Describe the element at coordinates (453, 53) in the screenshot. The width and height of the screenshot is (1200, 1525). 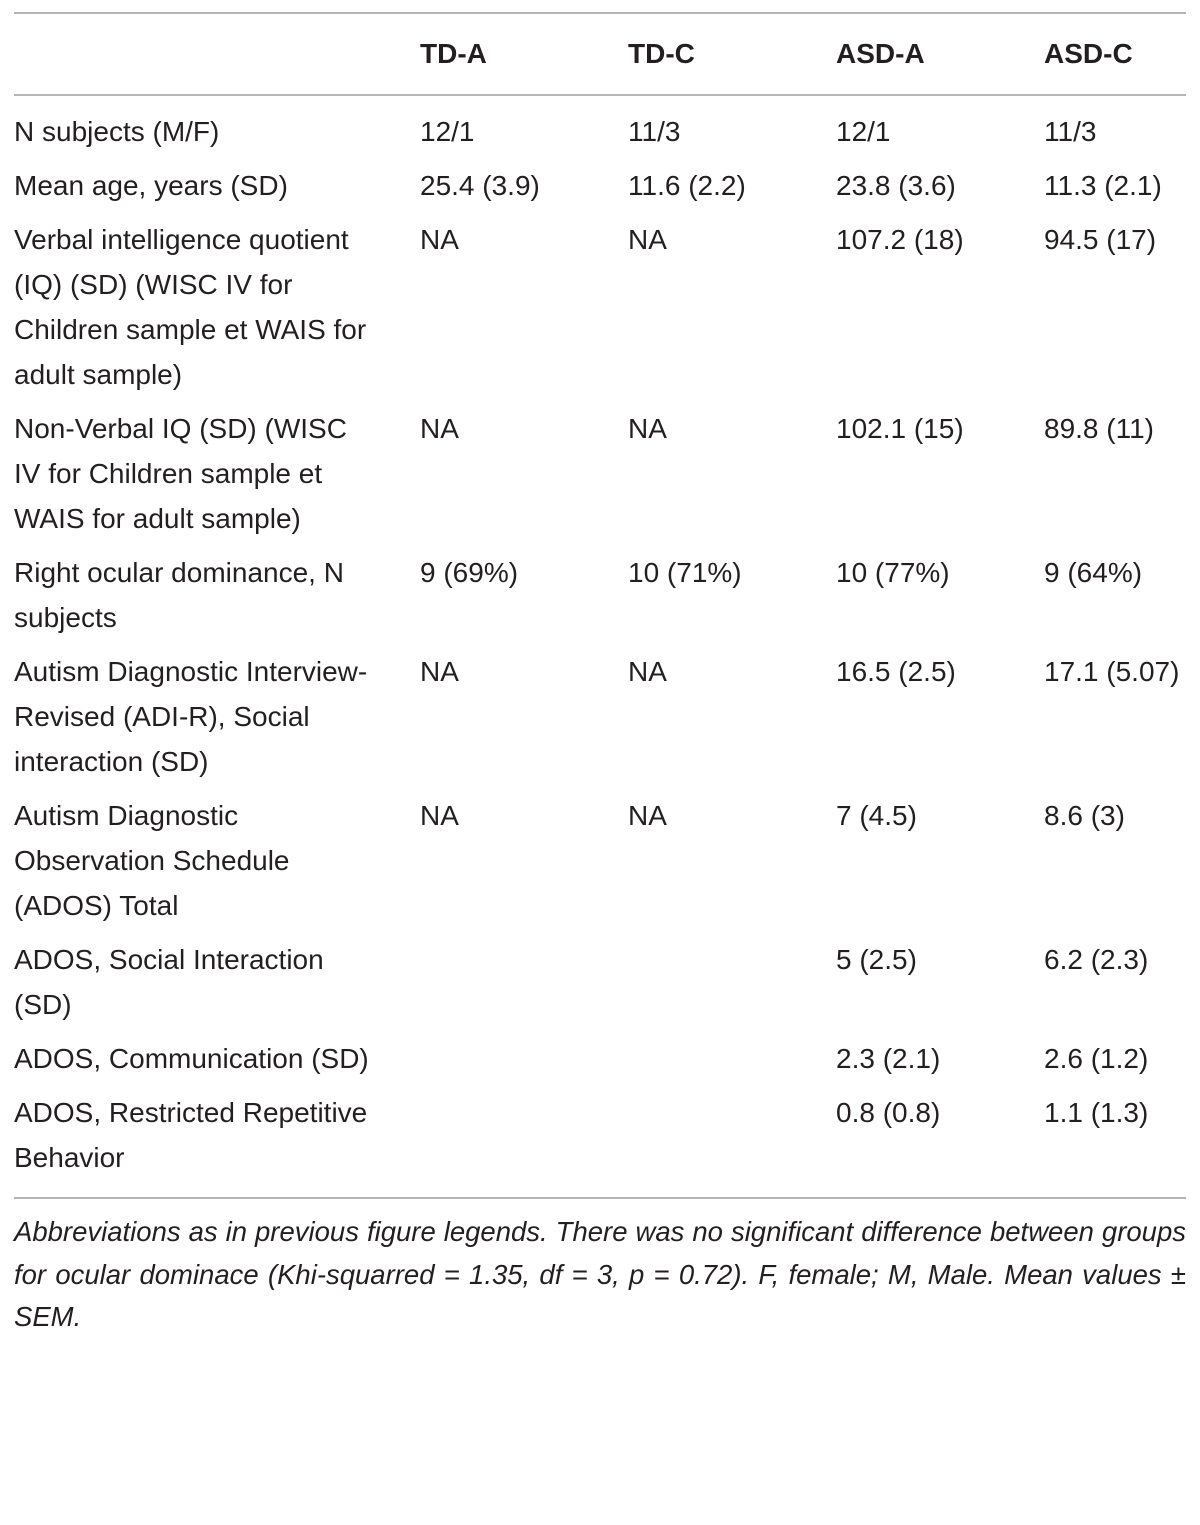
I see `column-header: TD-A` at that location.